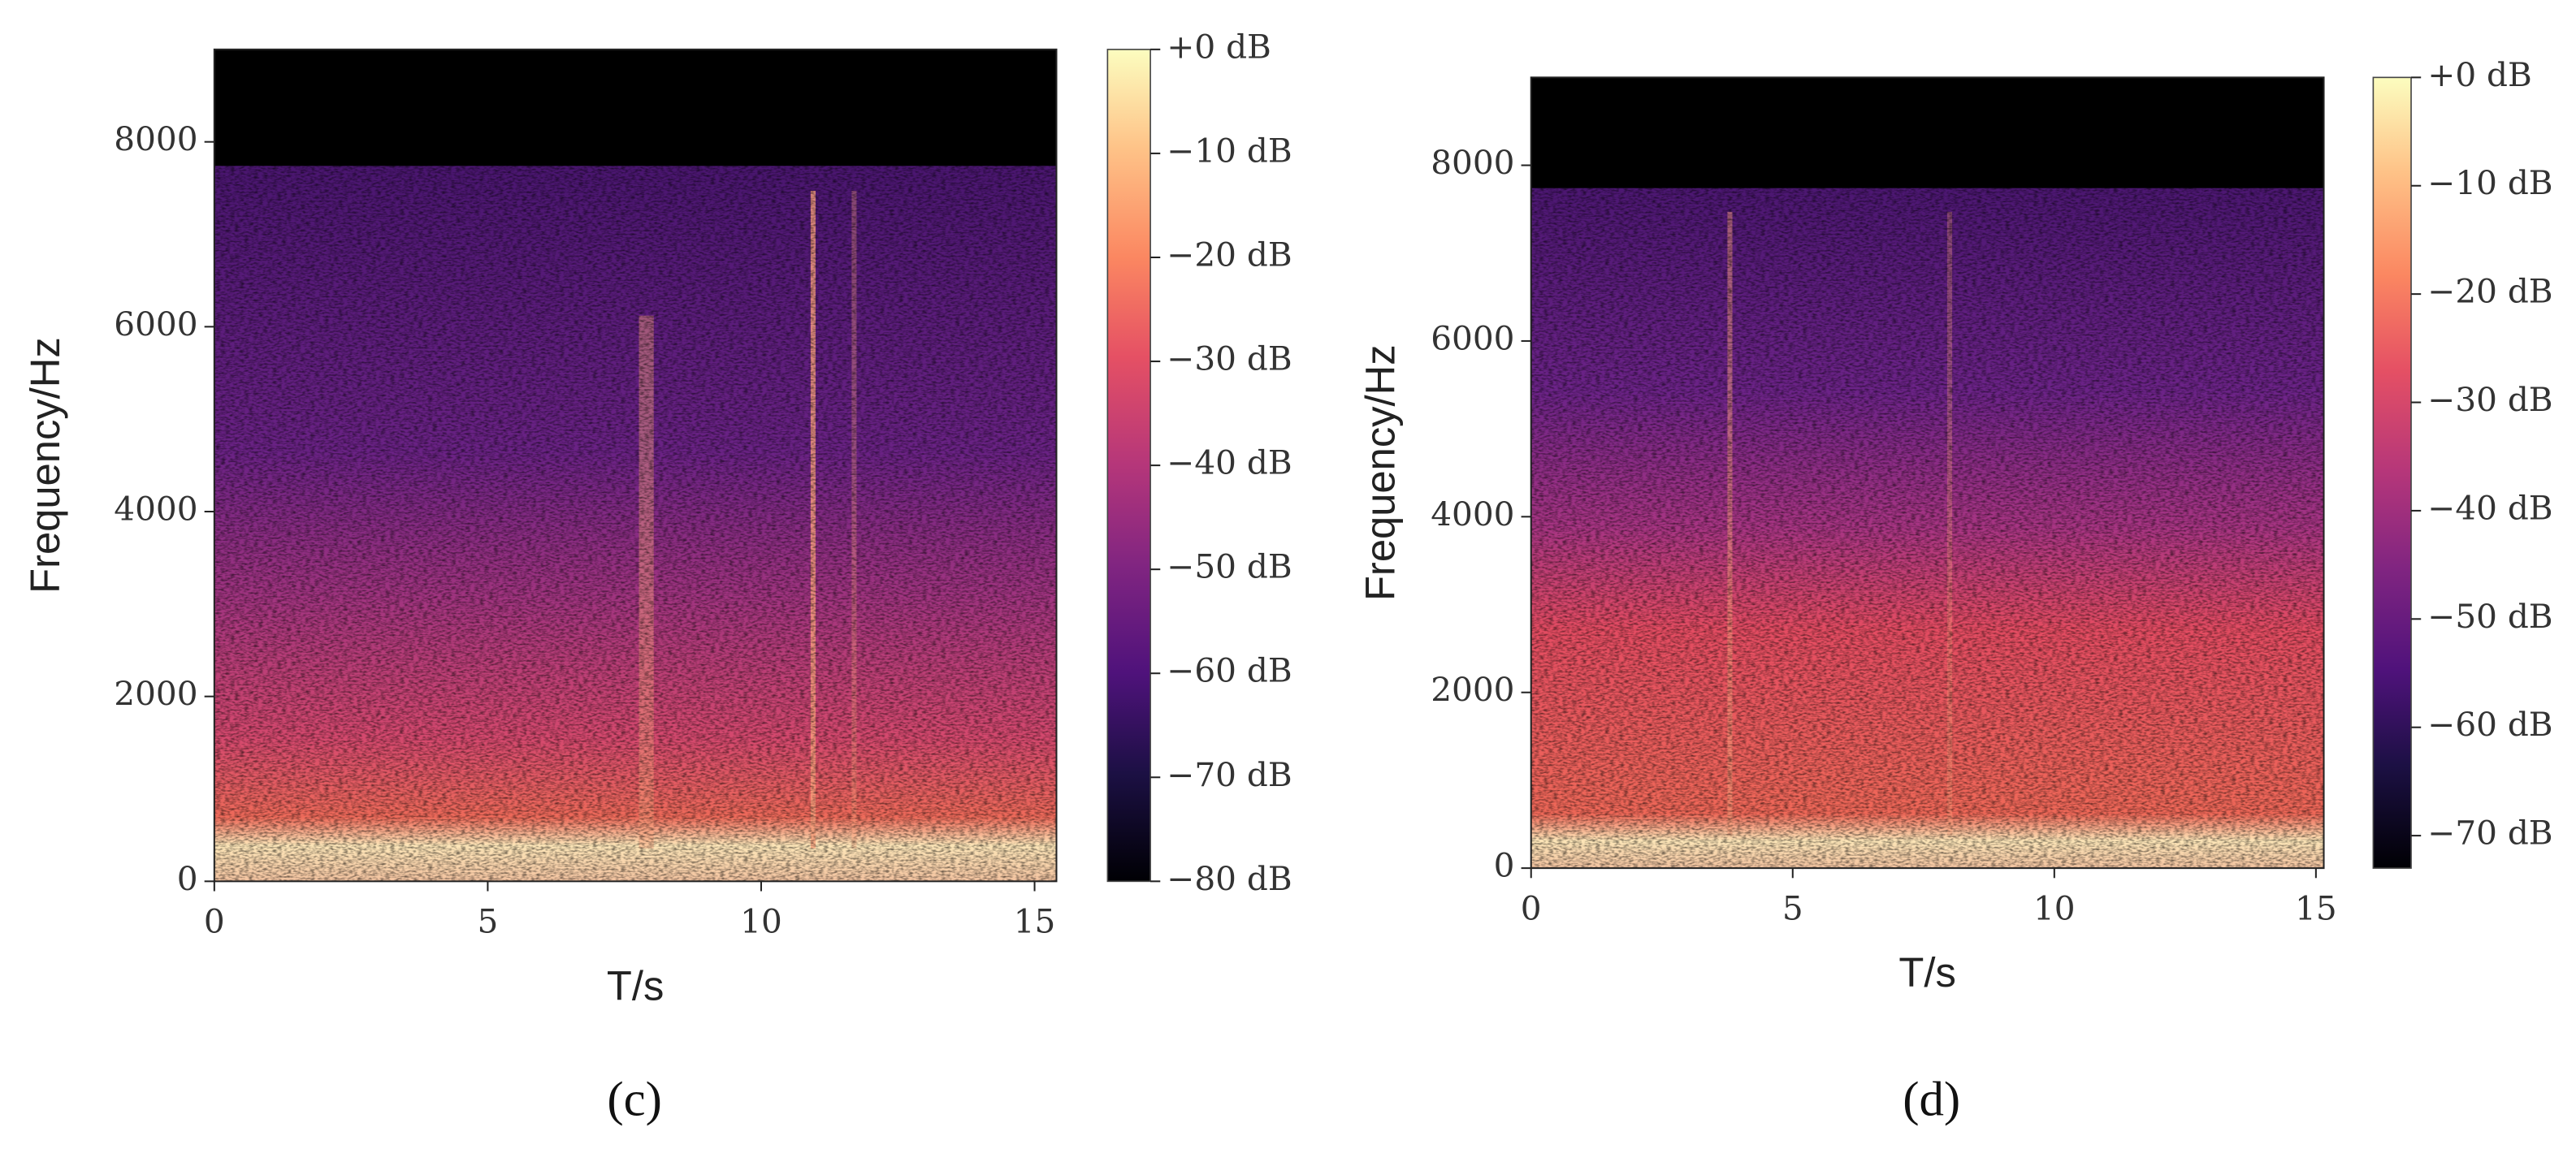 The image size is (2576, 1149). What do you see at coordinates (634, 1099) in the screenshot?
I see `caption: (c)` at bounding box center [634, 1099].